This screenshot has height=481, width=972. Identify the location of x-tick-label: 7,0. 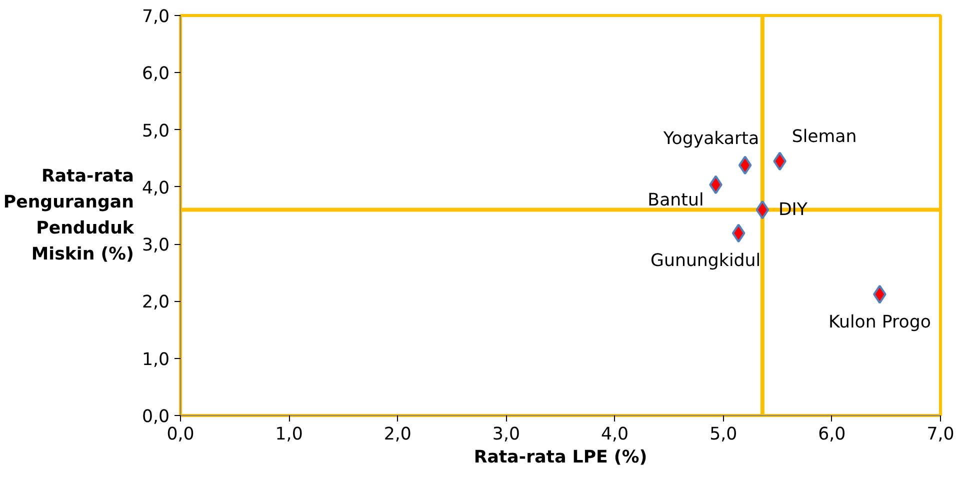
(940, 434).